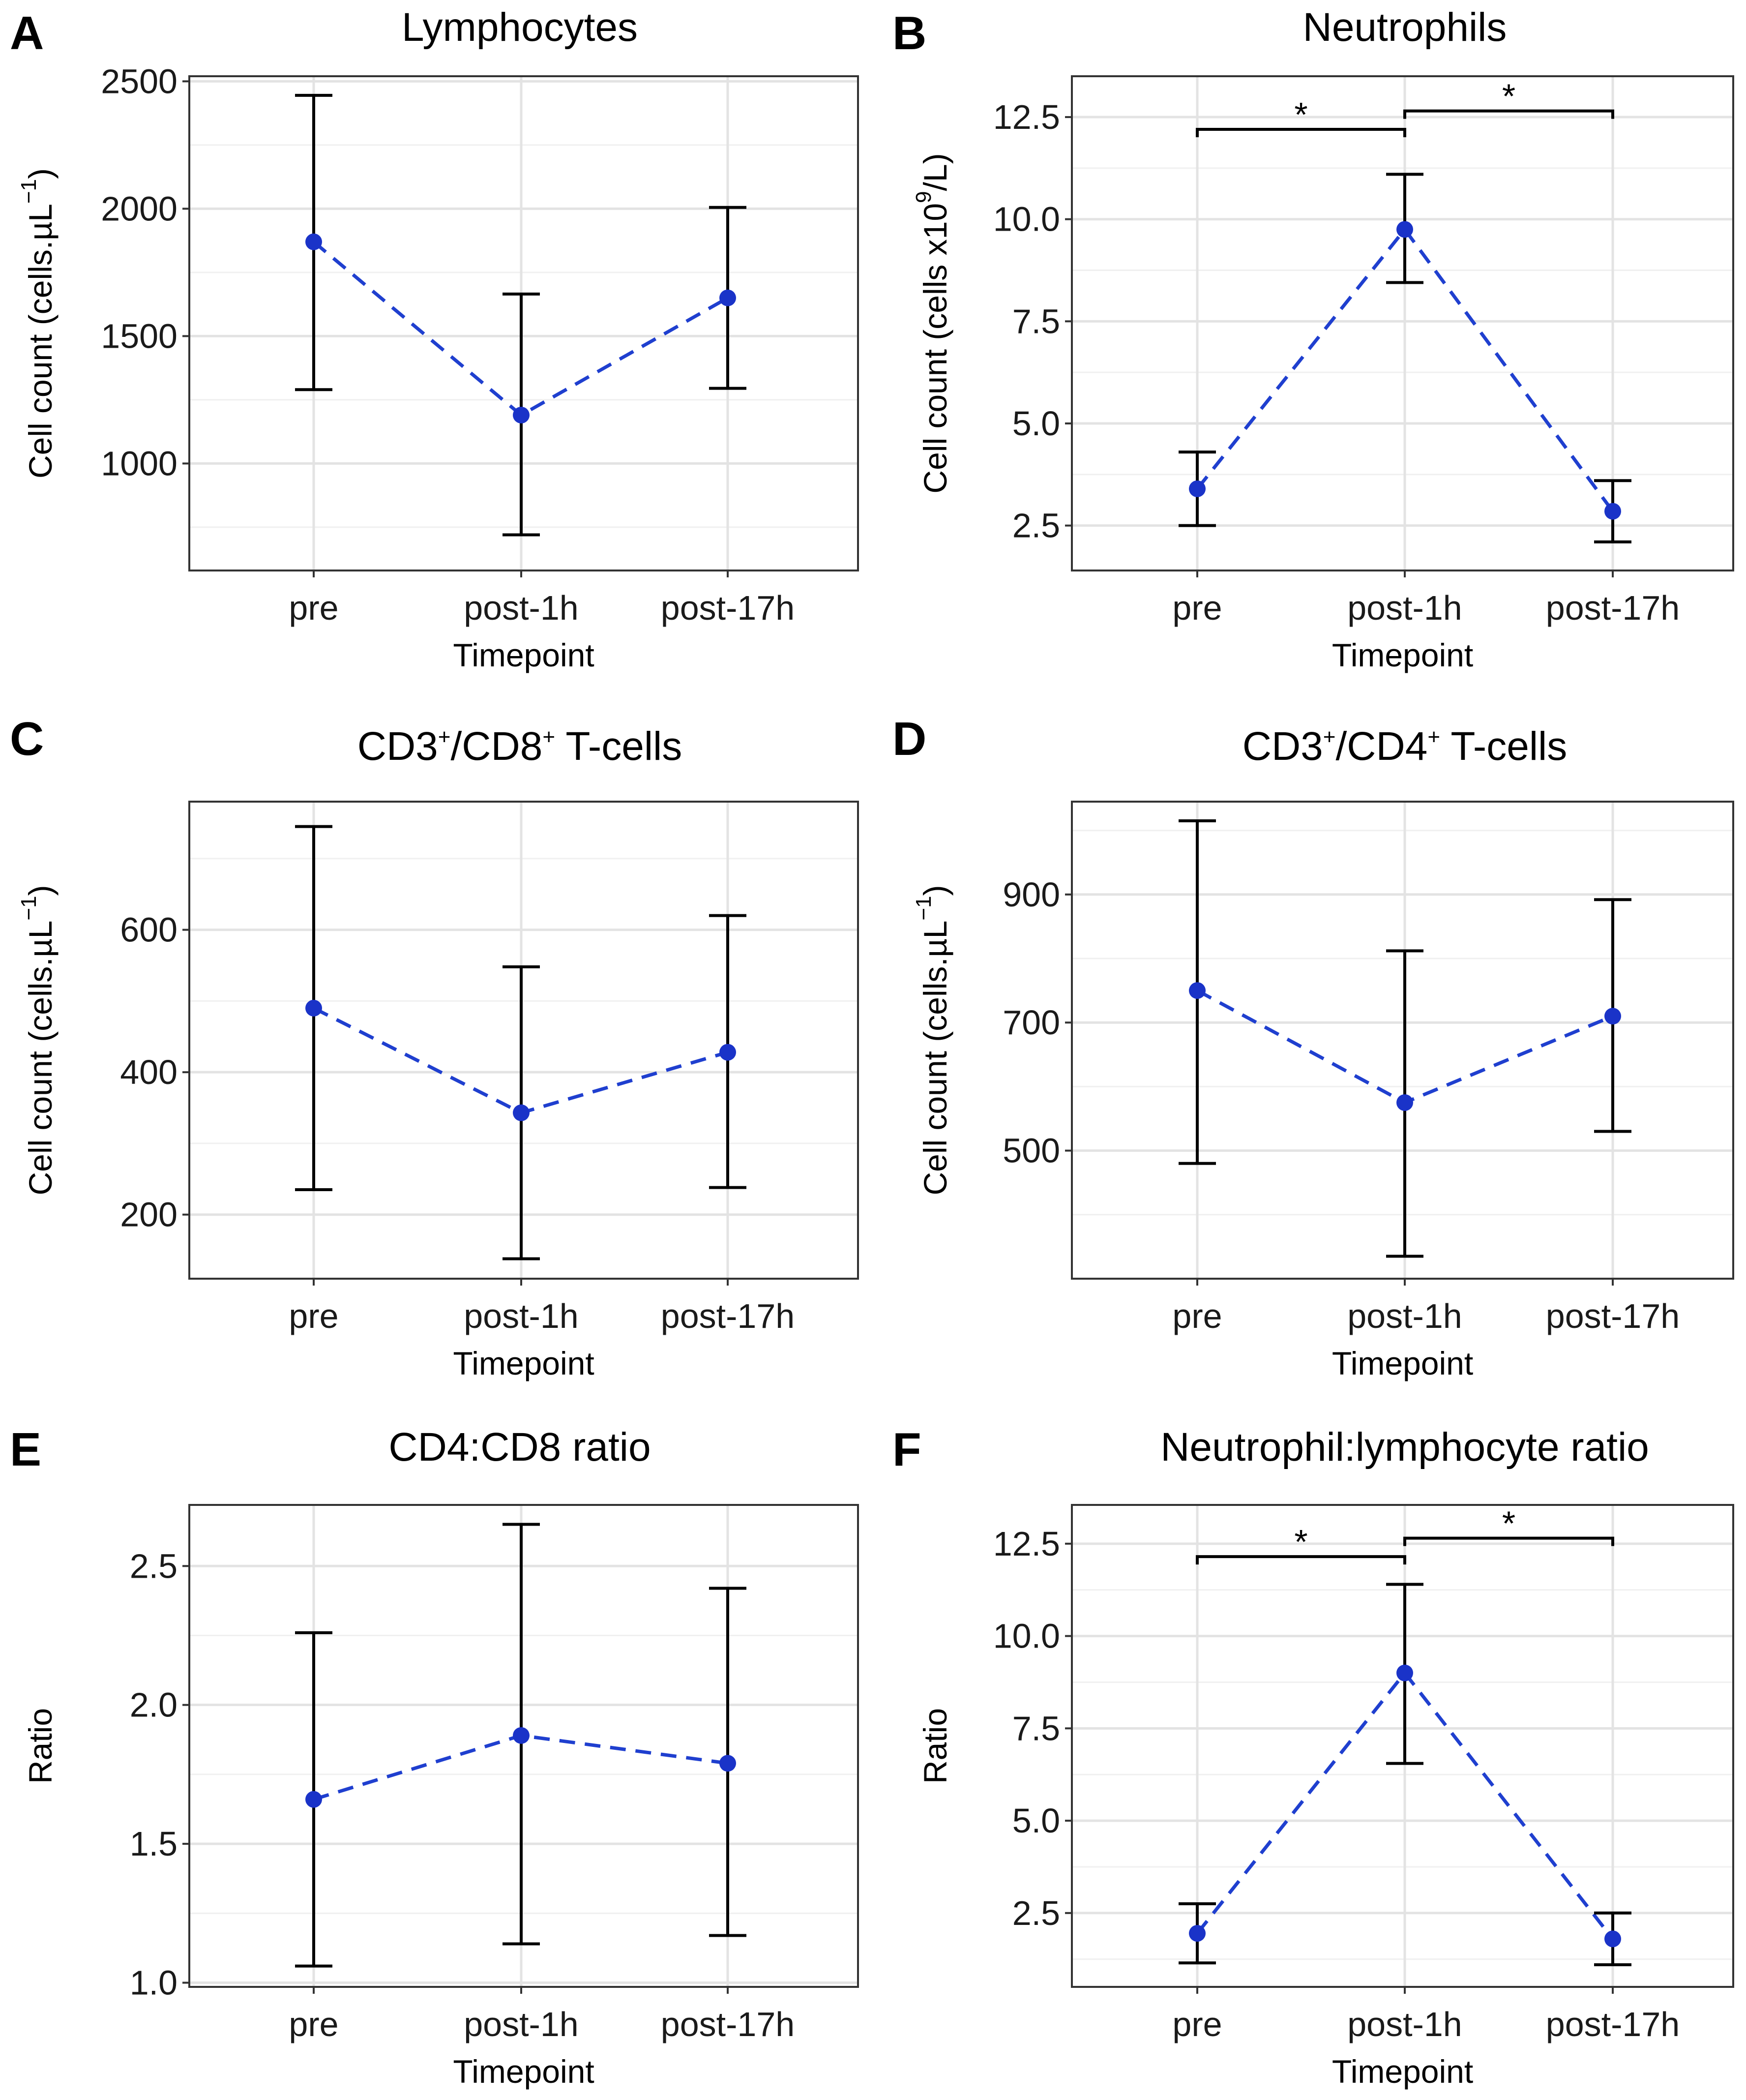  Describe the element at coordinates (313, 1316) in the screenshot. I see `x-tick-label-c: pre` at that location.